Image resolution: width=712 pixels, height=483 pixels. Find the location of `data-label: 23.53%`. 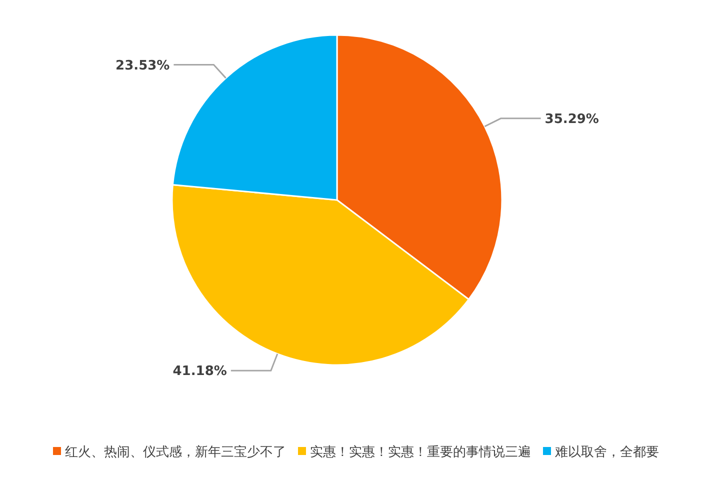

data-label: 23.53% is located at coordinates (143, 66).